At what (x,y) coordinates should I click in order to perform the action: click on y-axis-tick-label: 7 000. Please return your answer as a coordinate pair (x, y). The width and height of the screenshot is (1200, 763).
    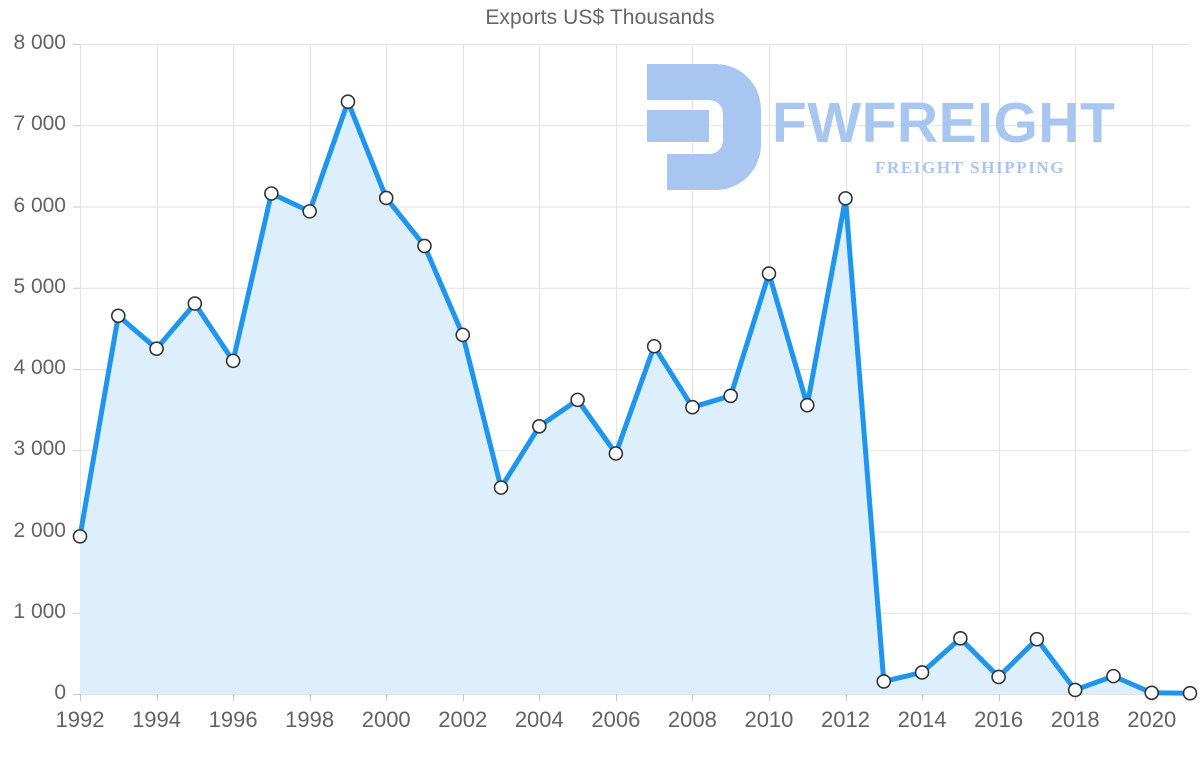
    Looking at the image, I should click on (39, 124).